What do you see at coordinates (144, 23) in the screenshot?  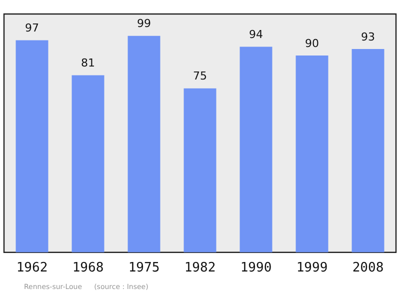 I see `data-label: 99` at bounding box center [144, 23].